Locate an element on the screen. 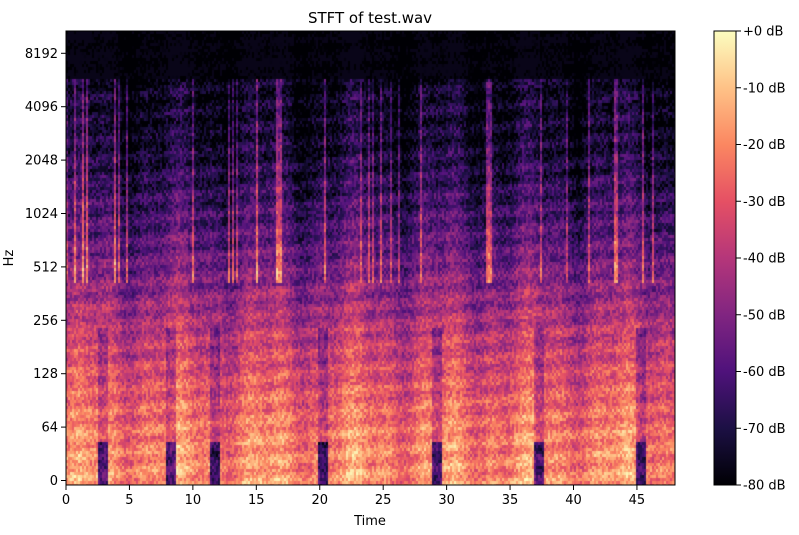 The width and height of the screenshot is (799, 535). x-axis-label: Time is located at coordinates (369, 521).